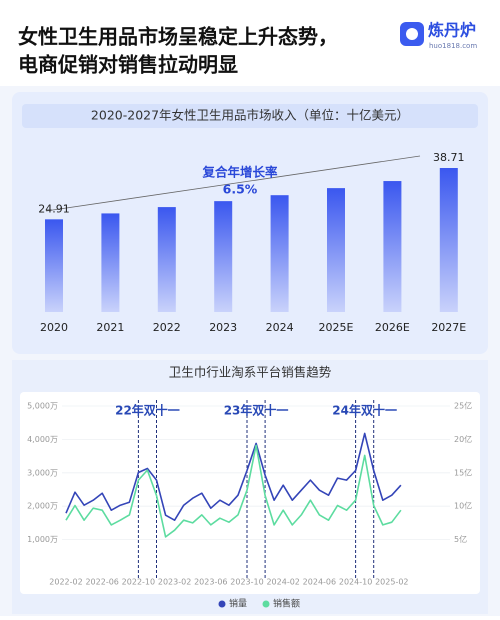 This screenshot has height=620, width=500. What do you see at coordinates (246, 582) in the screenshot?
I see `x-tick-label: 2023-10` at bounding box center [246, 582].